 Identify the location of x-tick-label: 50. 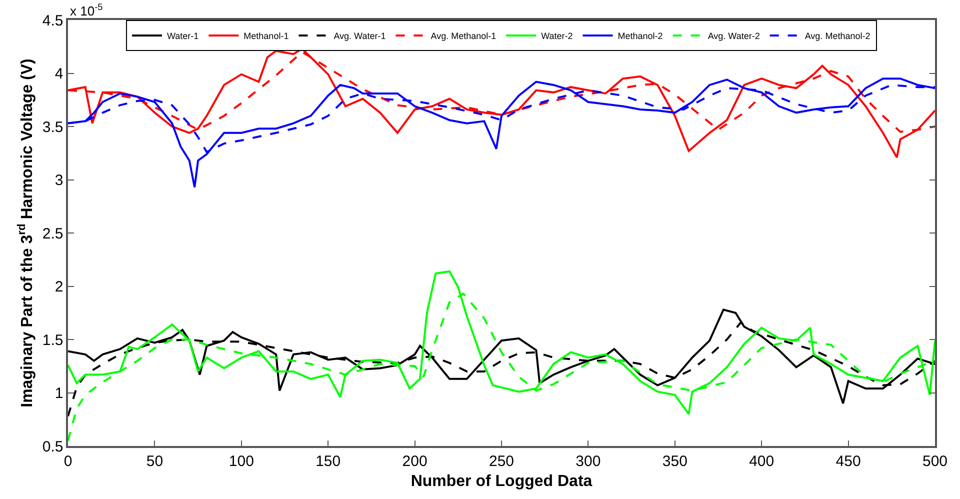
(155, 461).